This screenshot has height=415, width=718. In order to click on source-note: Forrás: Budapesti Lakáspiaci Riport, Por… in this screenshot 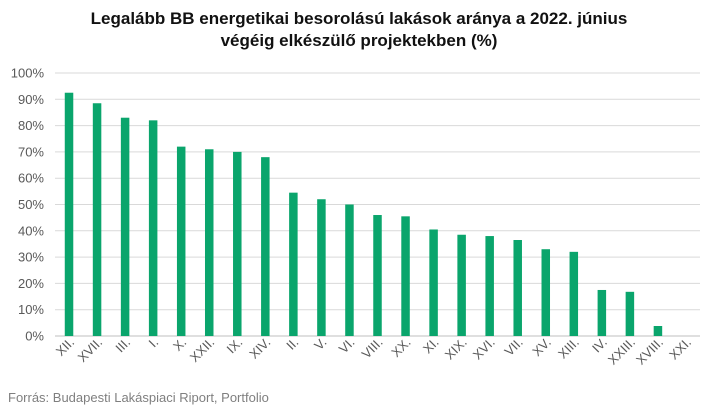, I will do `click(138, 397)`.